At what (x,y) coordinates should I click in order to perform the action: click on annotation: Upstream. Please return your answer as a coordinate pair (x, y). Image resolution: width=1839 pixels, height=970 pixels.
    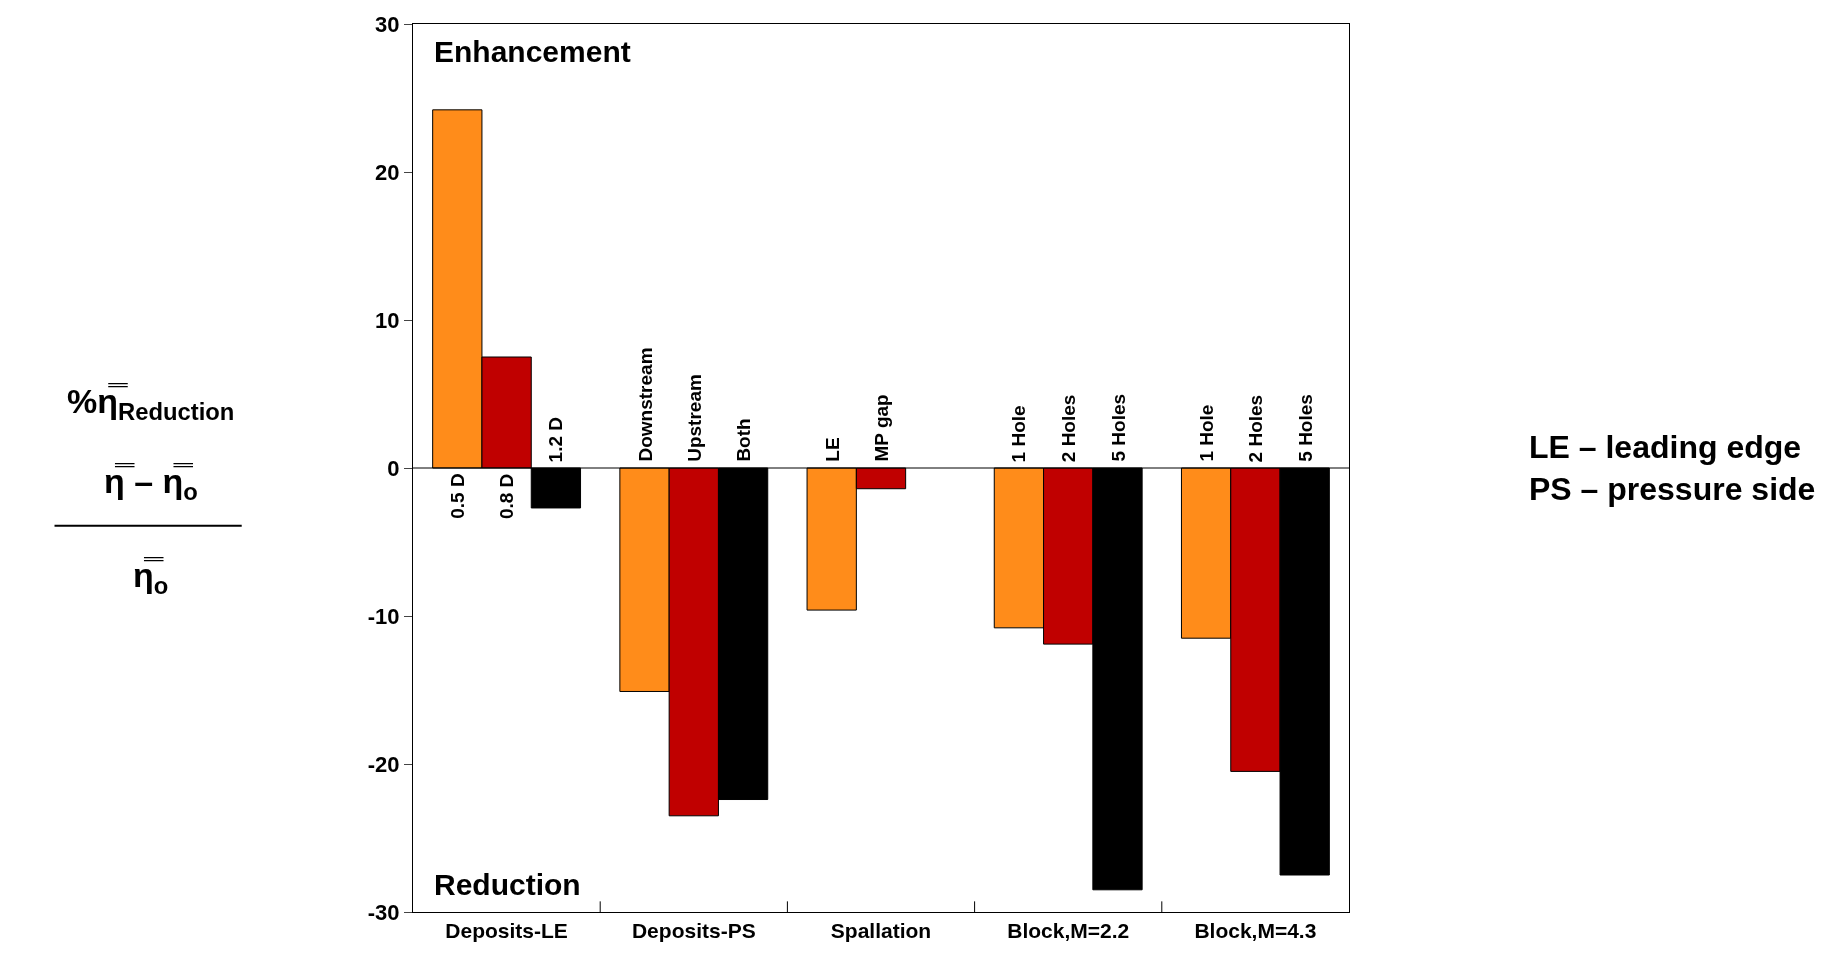
    Looking at the image, I should click on (694, 418).